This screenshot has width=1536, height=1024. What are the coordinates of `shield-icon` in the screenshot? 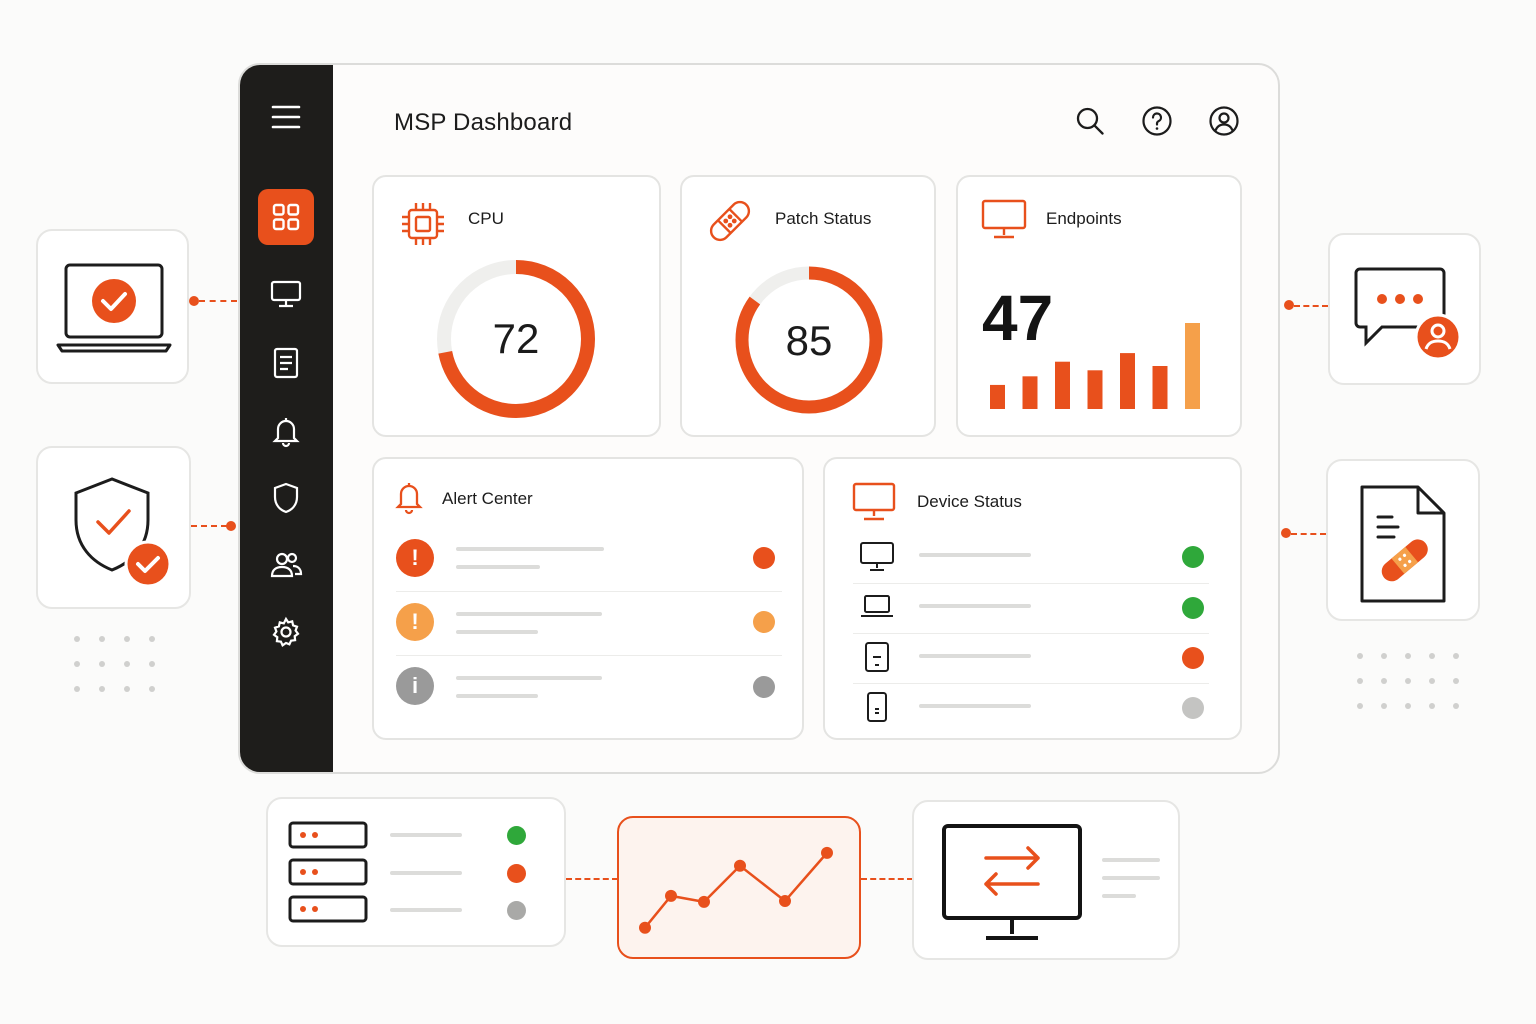 It's located at (286, 498).